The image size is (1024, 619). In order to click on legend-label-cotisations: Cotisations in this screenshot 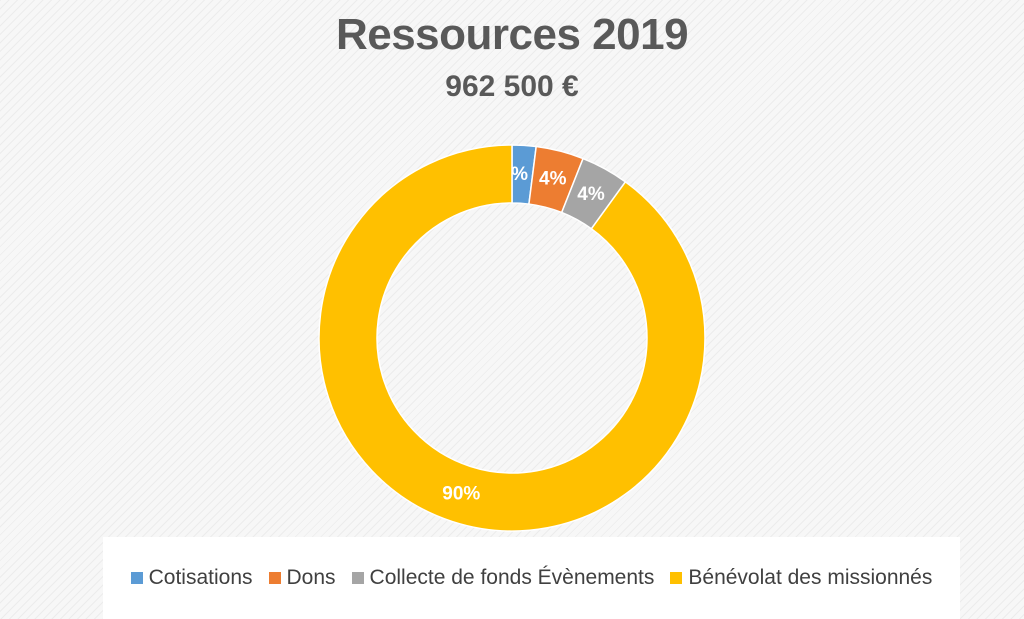, I will do `click(200, 577)`.